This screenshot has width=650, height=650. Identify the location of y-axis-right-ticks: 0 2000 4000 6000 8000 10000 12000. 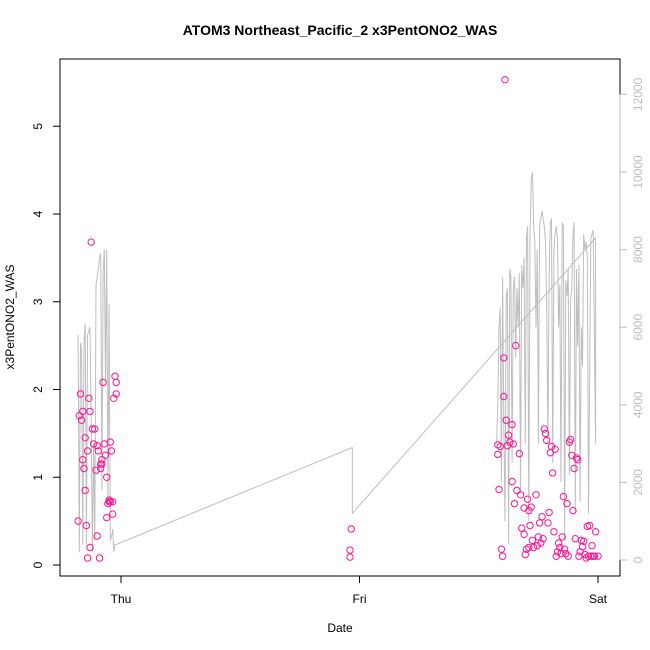
(632, 320).